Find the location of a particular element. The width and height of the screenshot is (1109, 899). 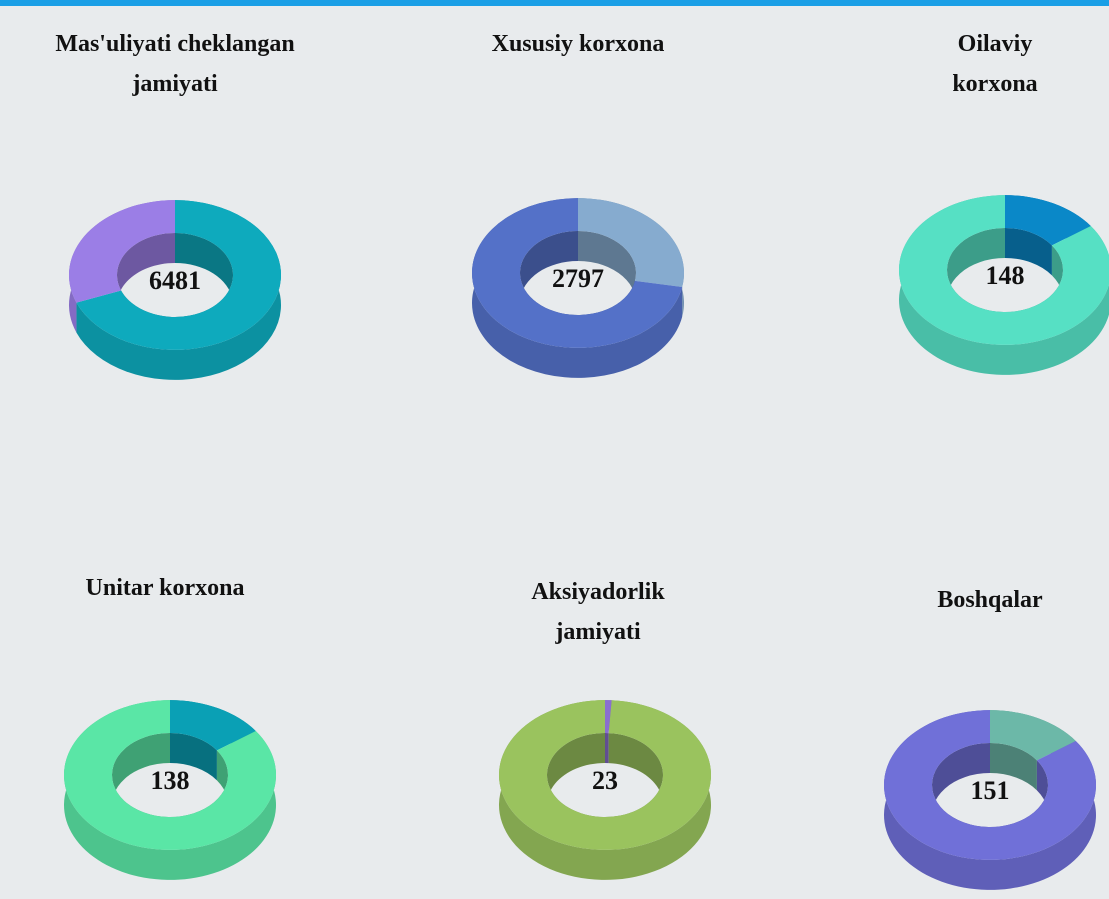

center-total: 138 is located at coordinates (170, 780).